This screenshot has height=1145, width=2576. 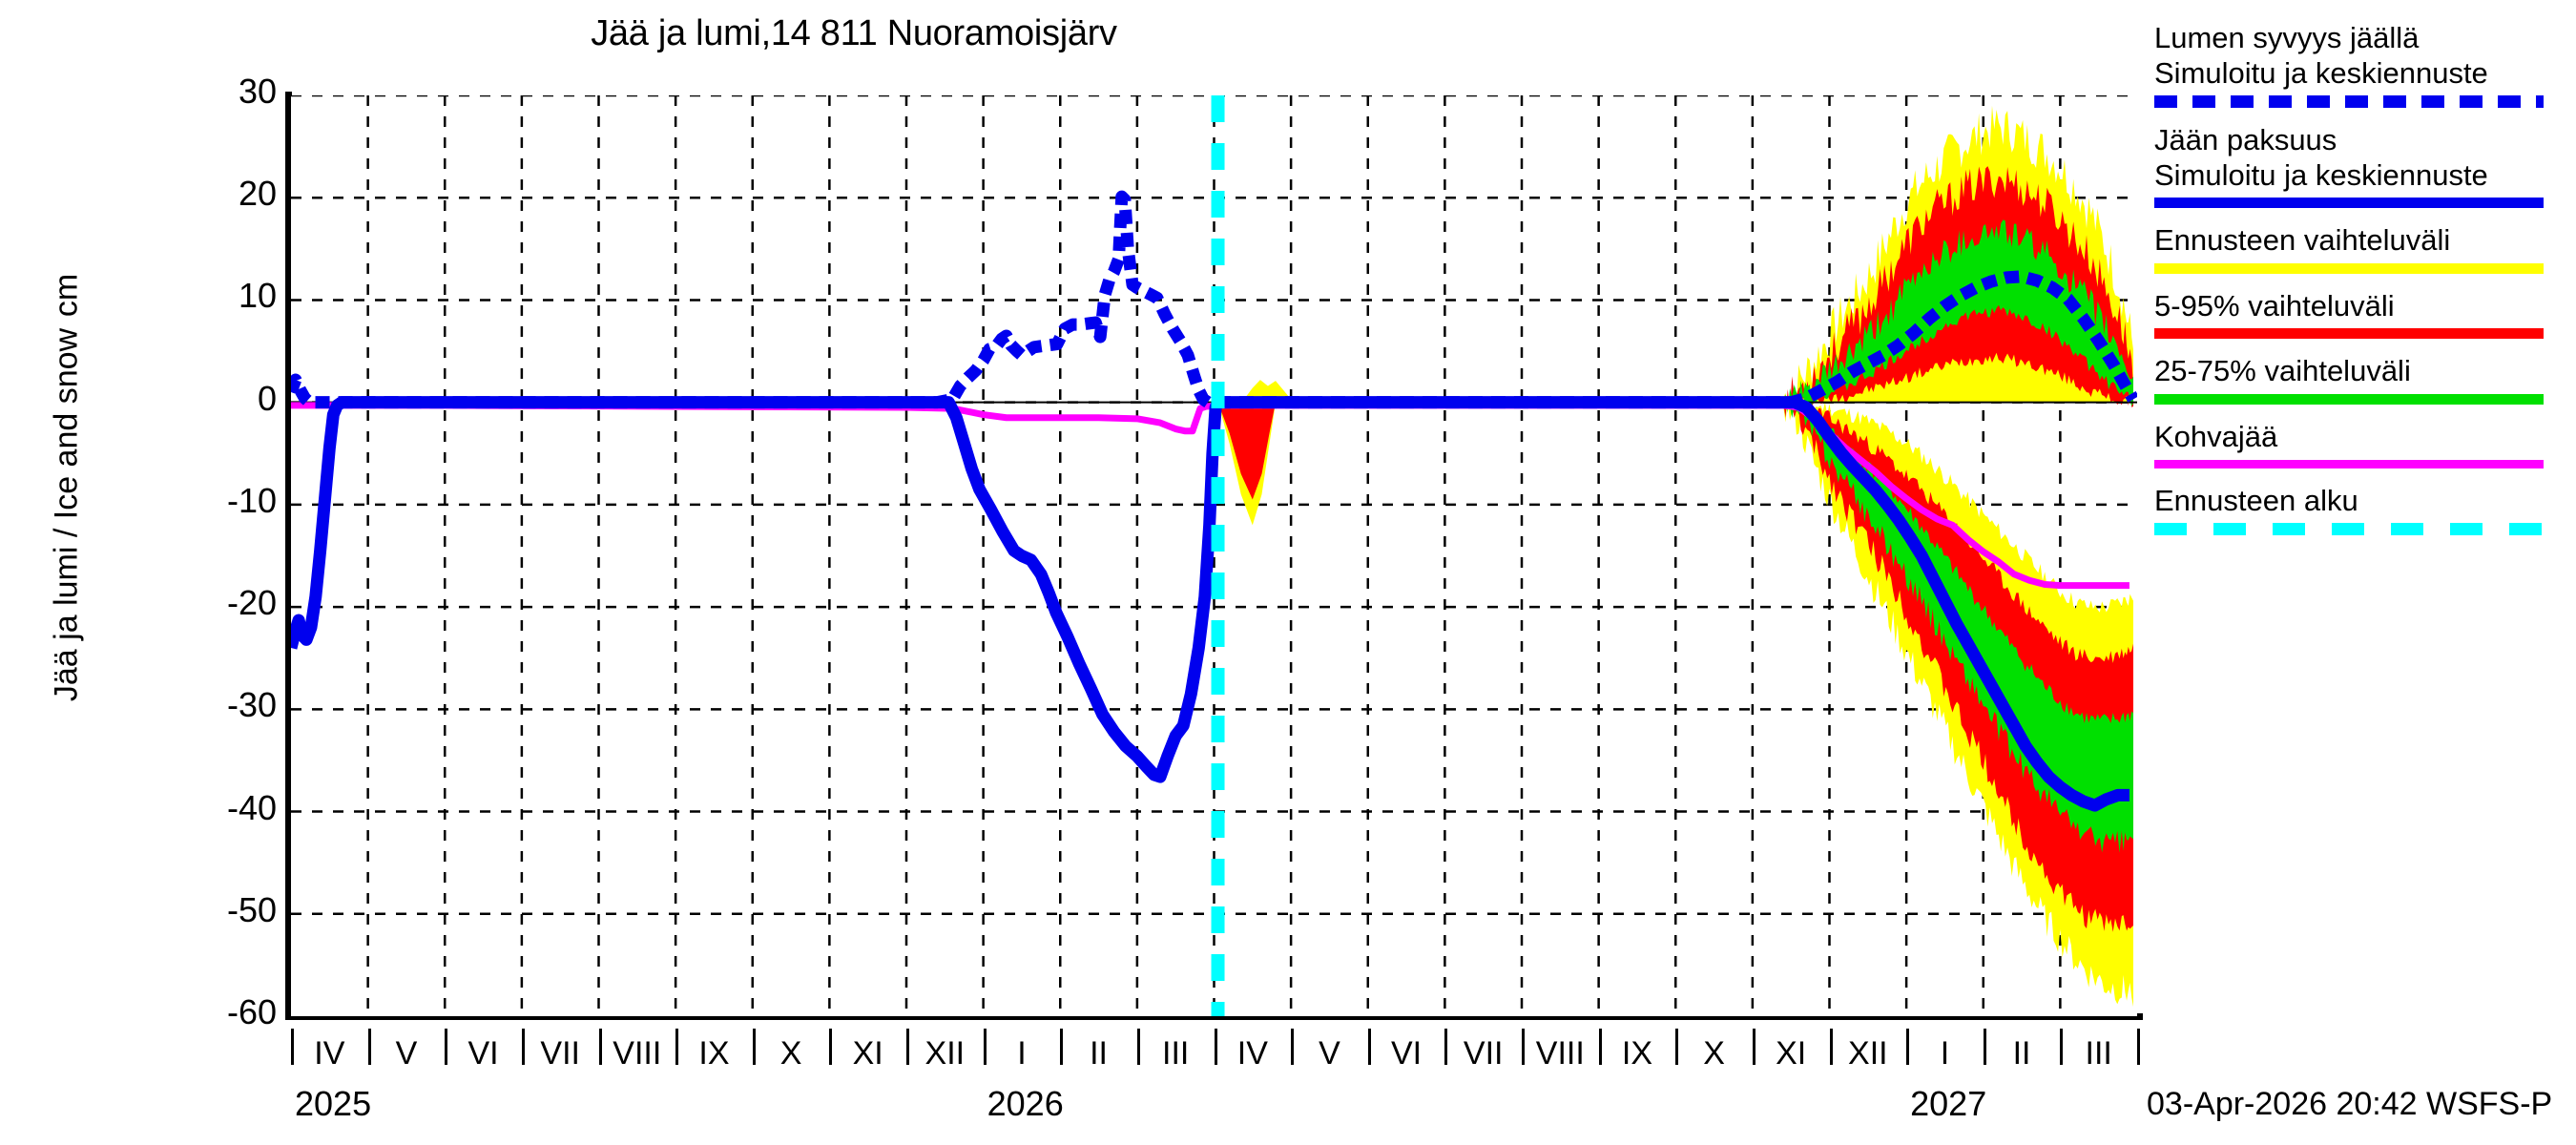 What do you see at coordinates (2302, 240) in the screenshot?
I see `legend-label: Ennusteen vaihteluväli` at bounding box center [2302, 240].